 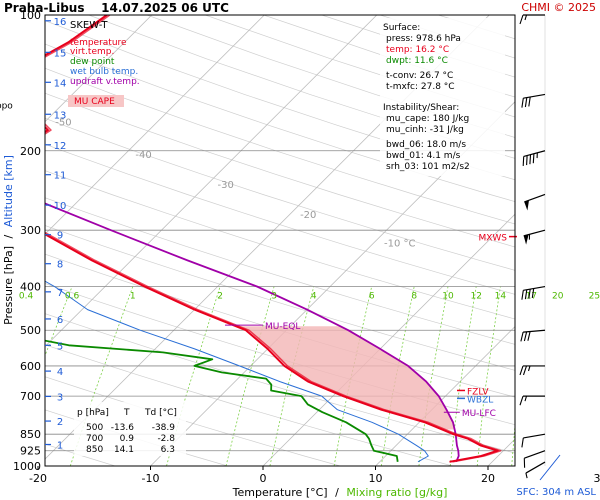 I want to click on instability-title: Instability/Shear:, so click(x=421, y=108).